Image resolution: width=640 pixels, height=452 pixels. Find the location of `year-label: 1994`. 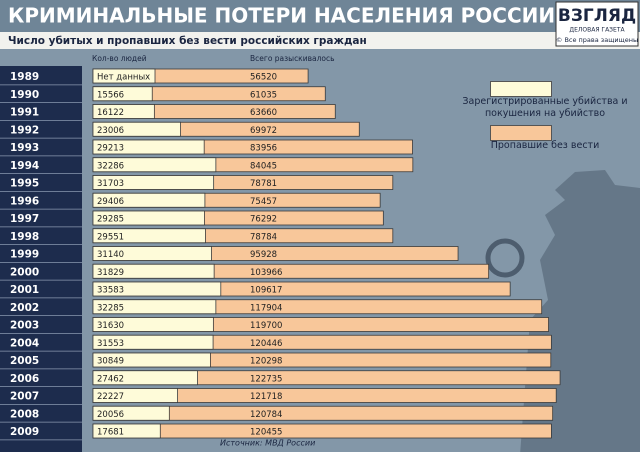

year-label: 1994 is located at coordinates (24, 166).